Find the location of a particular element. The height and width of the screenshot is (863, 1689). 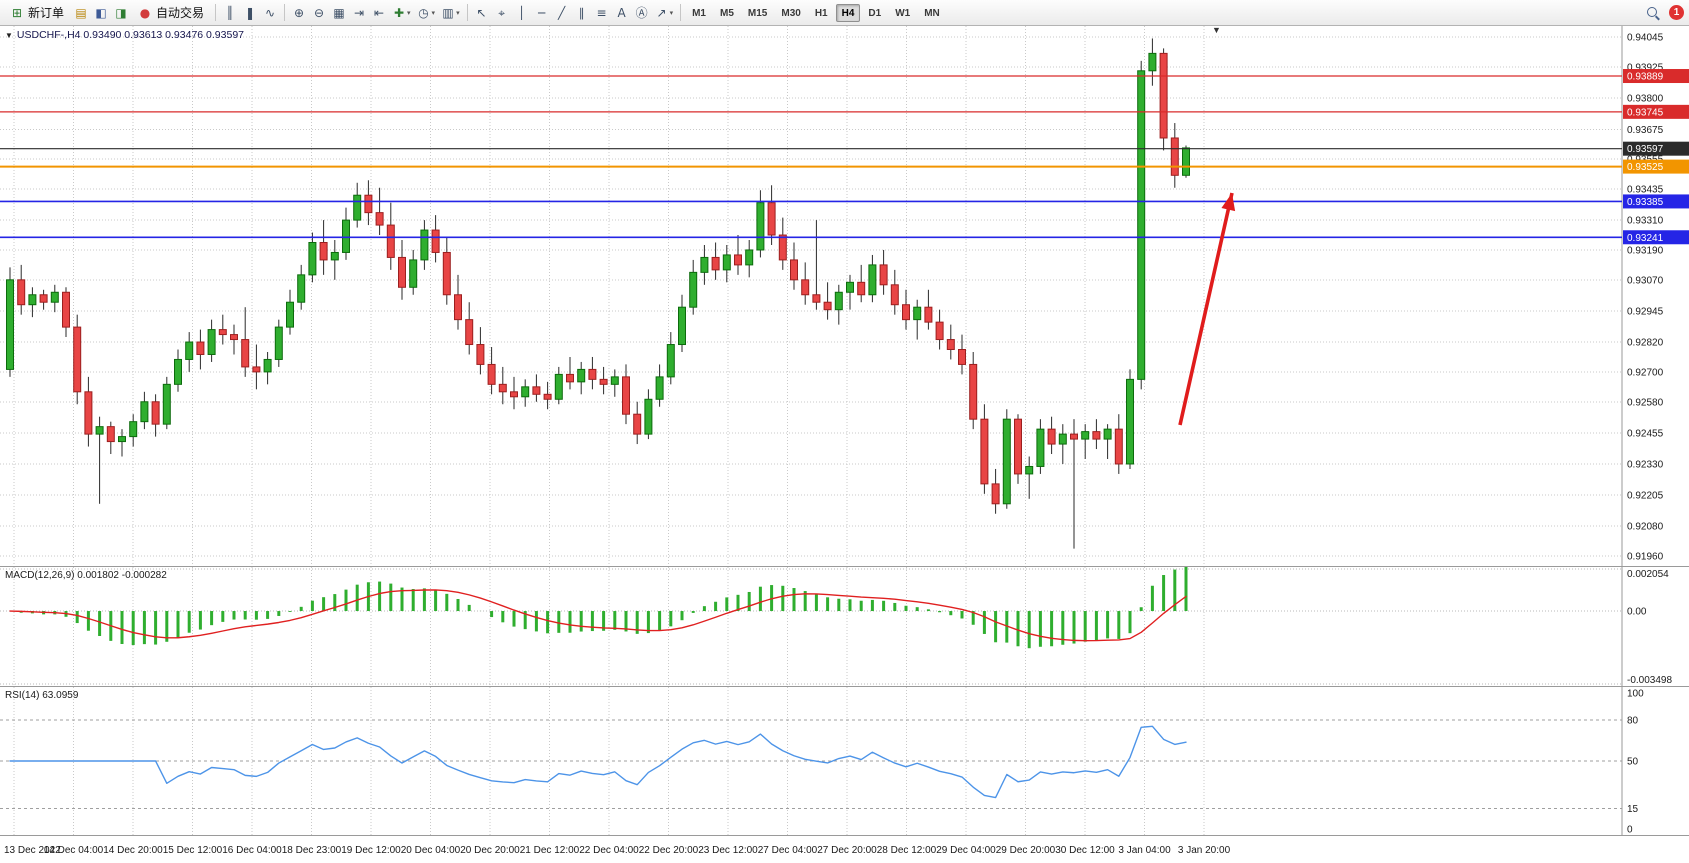

svg-text: 0.92455 is located at coordinates (1645, 433).